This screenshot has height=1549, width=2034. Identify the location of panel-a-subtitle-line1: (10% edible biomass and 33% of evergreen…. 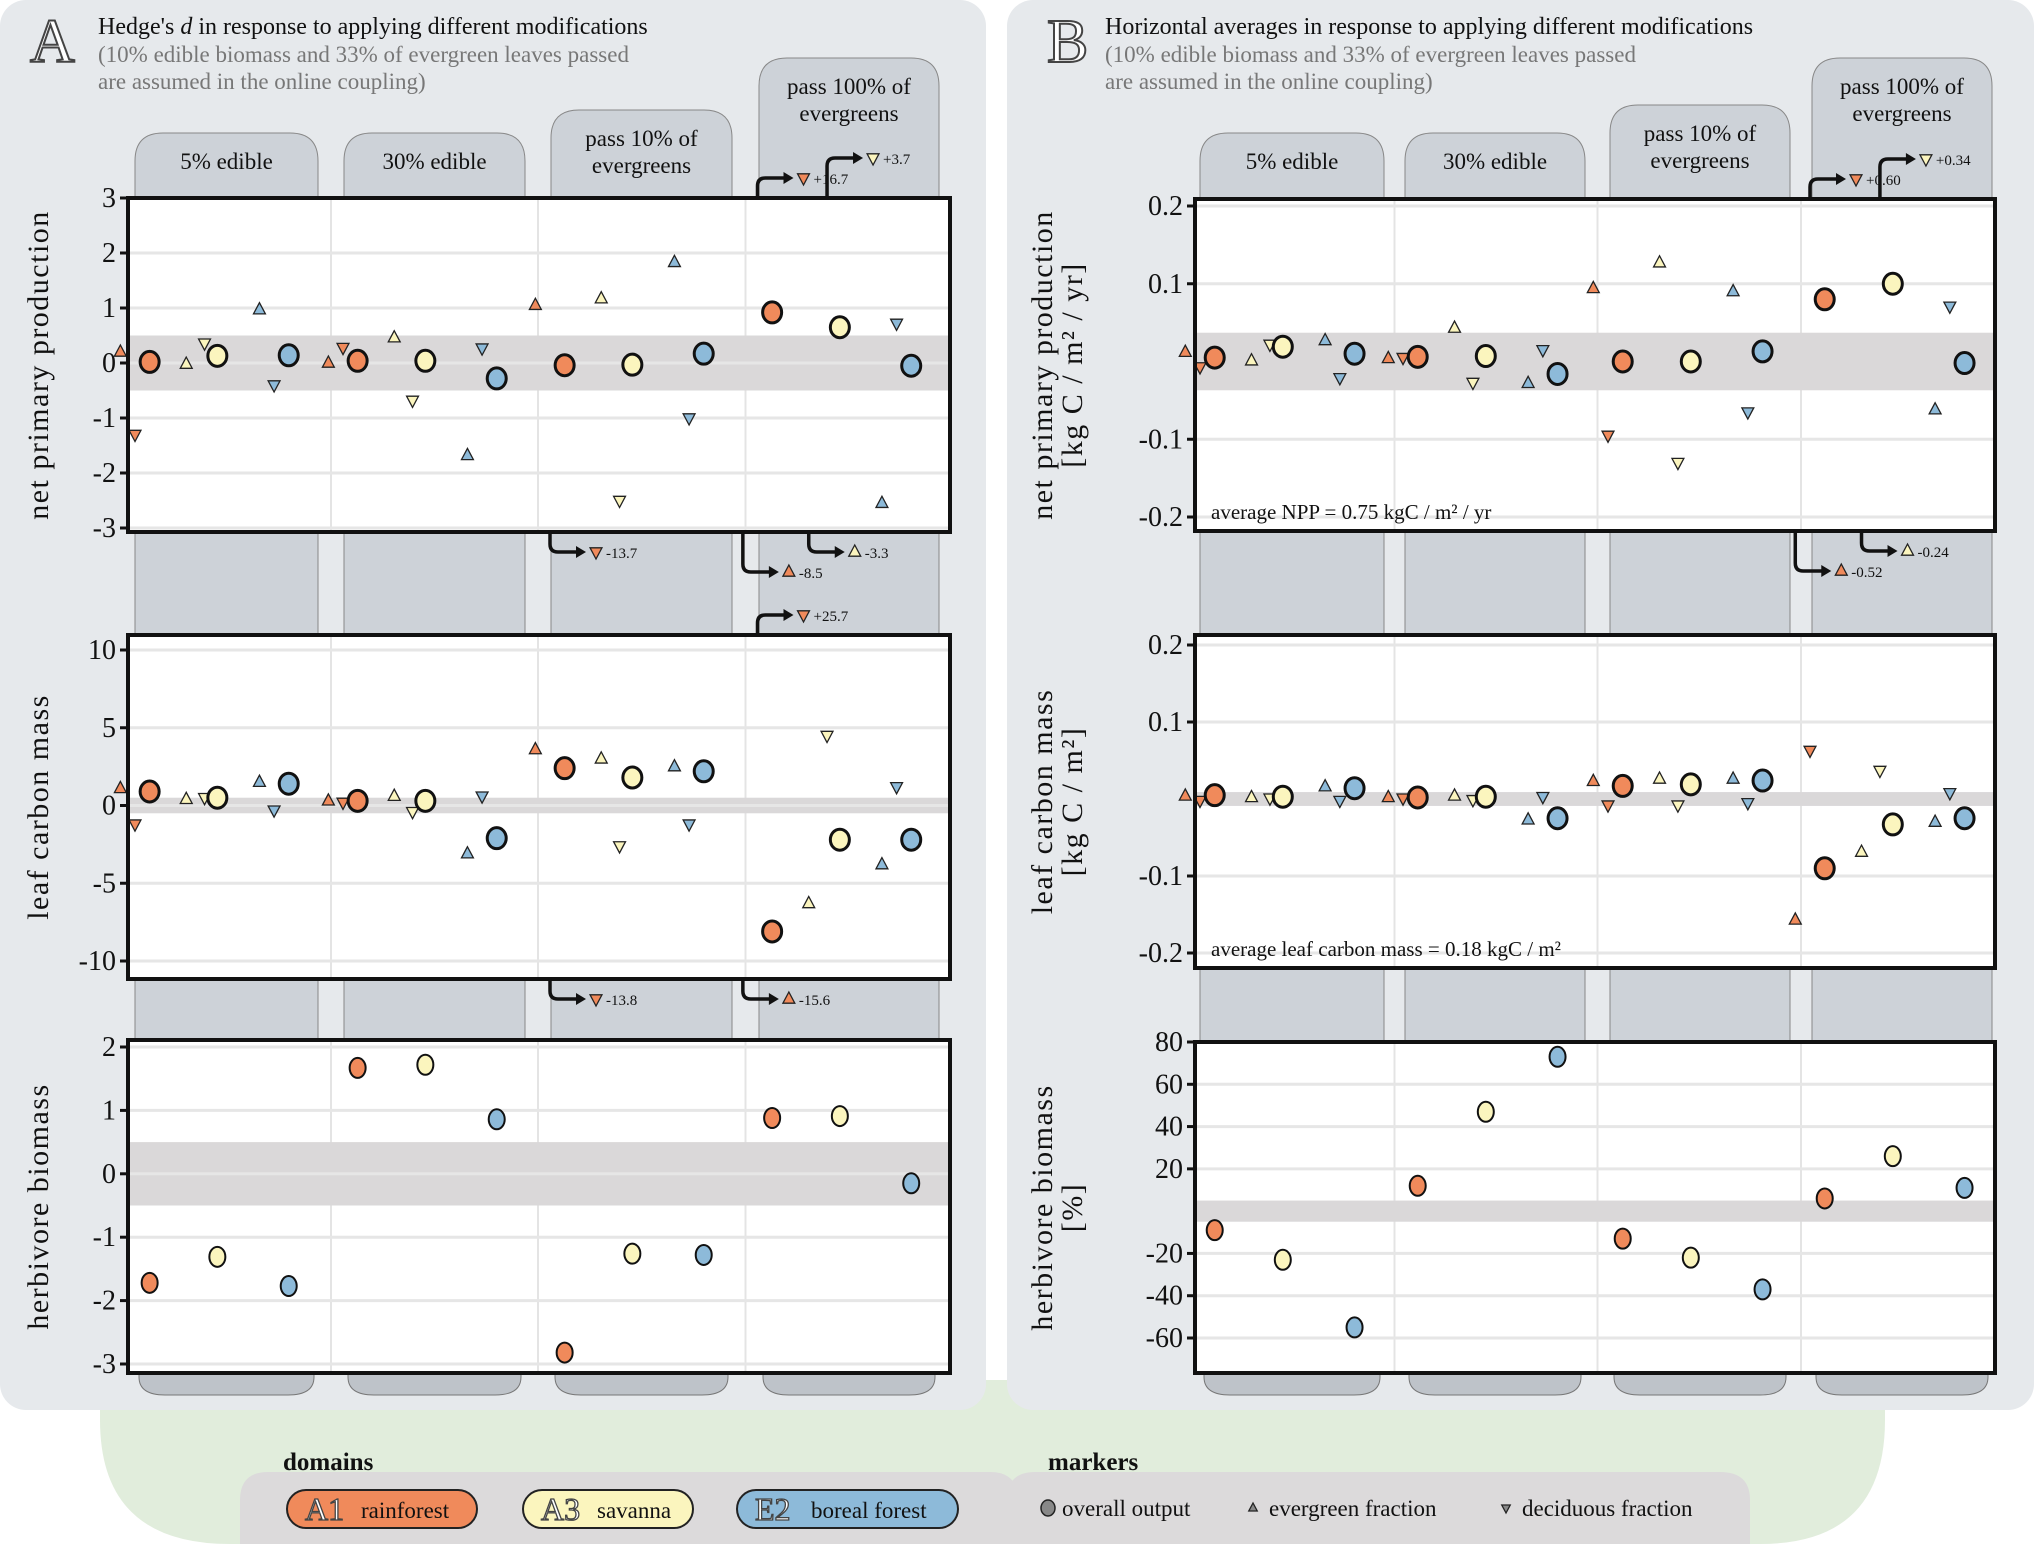
(363, 54).